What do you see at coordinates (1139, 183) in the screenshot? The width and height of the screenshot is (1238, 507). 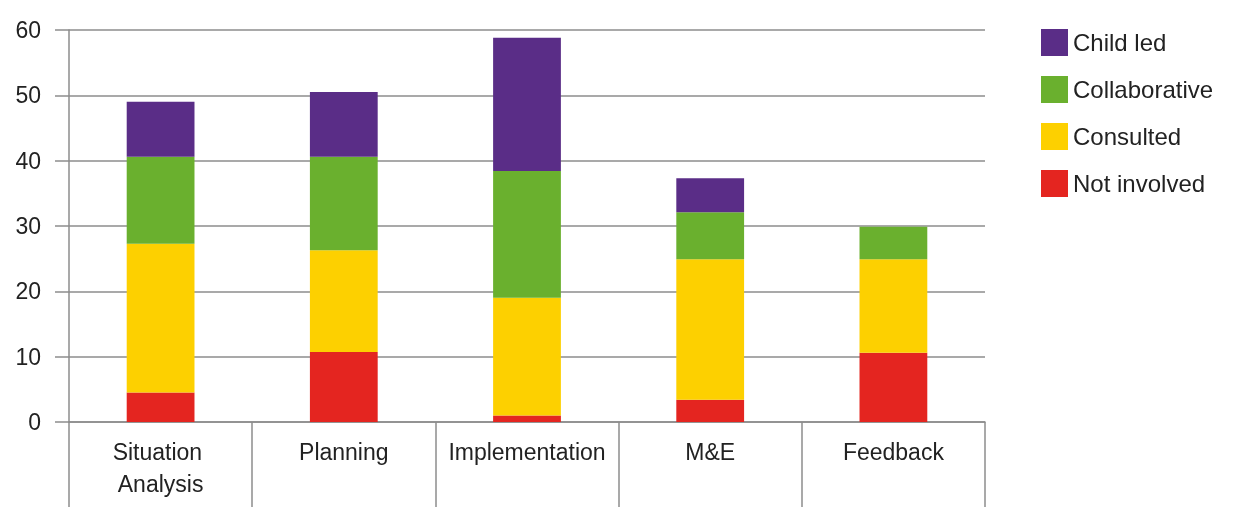 I see `legend-label: Not involved` at bounding box center [1139, 183].